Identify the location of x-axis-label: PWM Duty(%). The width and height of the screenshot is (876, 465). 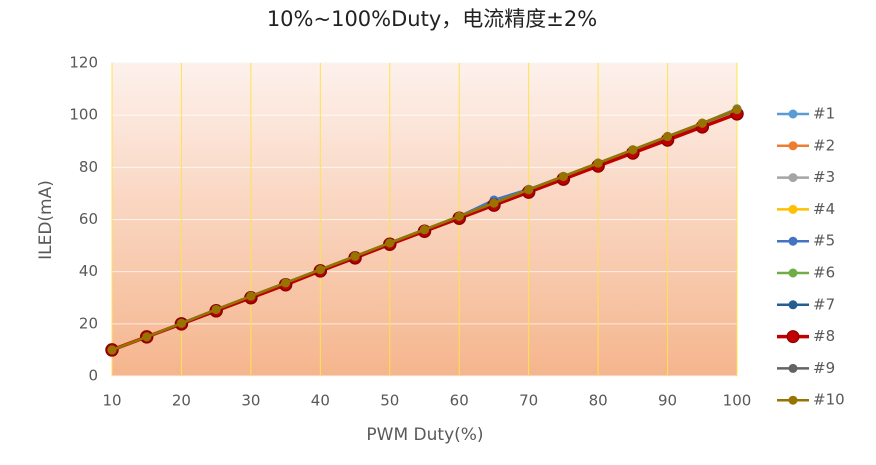
(424, 435).